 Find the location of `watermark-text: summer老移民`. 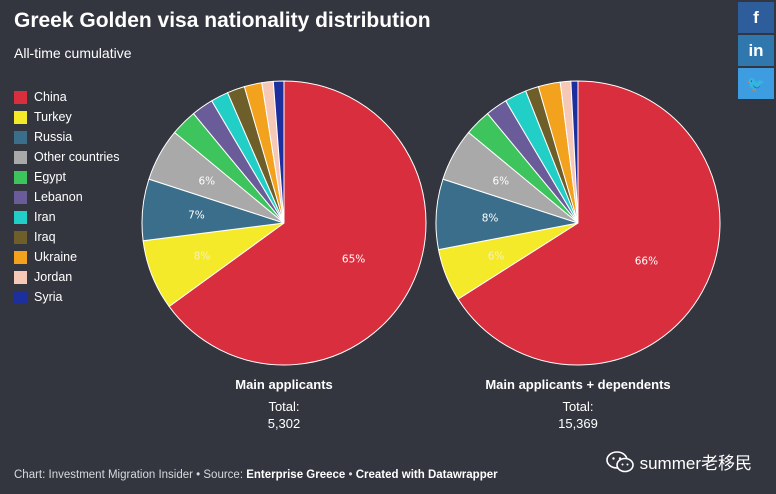

watermark-text: summer老移民 is located at coordinates (695, 463).